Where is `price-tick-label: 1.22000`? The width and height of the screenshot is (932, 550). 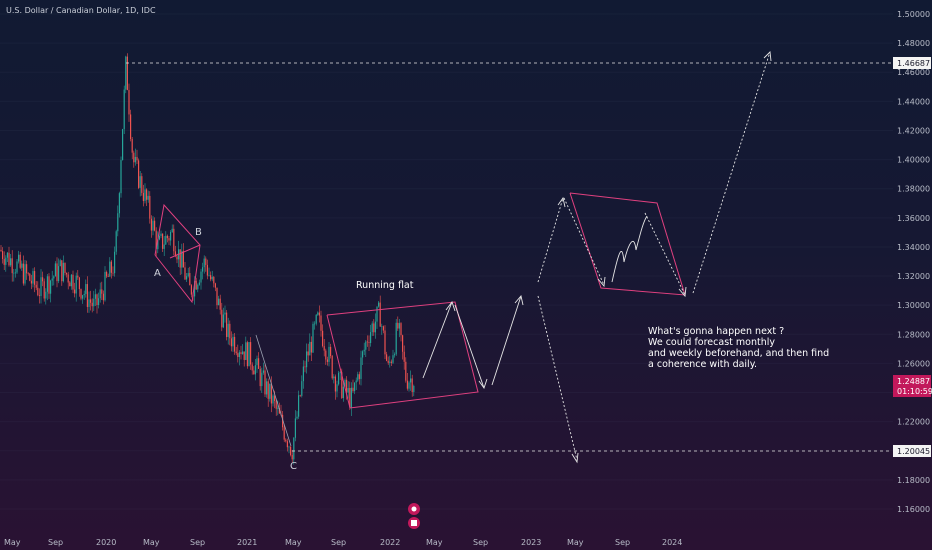 price-tick-label: 1.22000 is located at coordinates (913, 422).